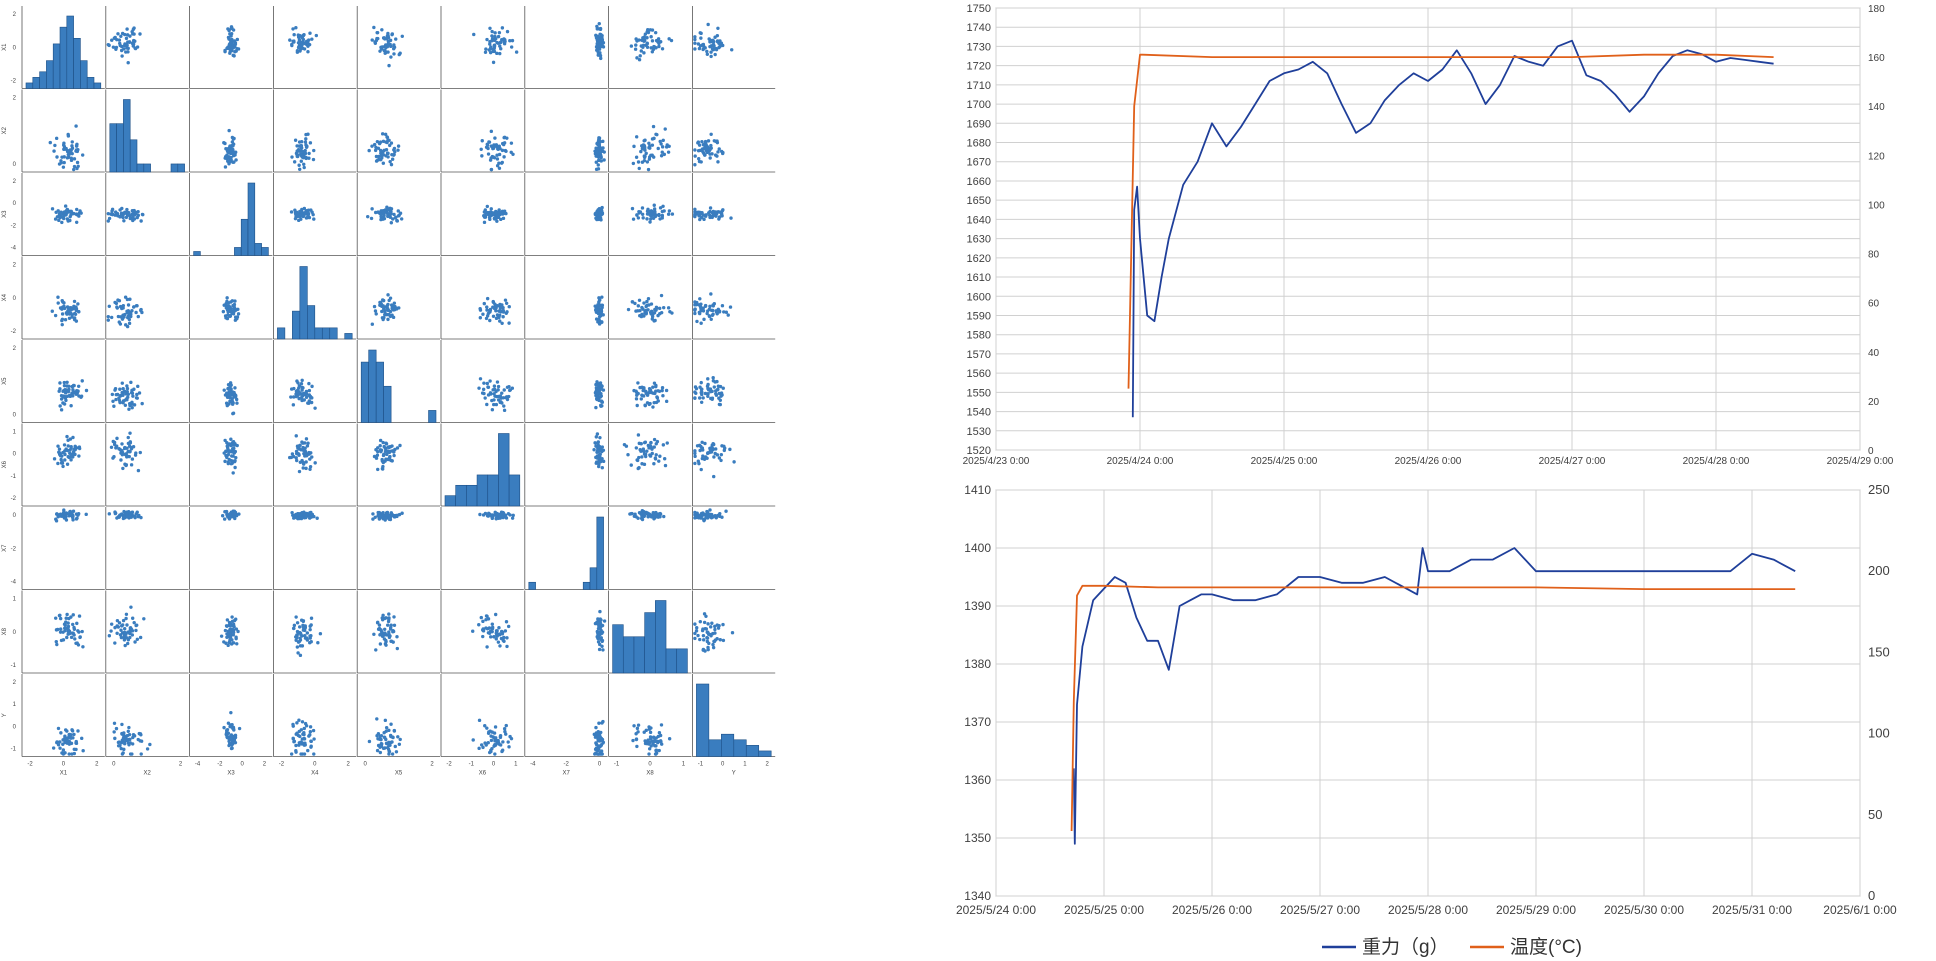  I want to click on left-axis-tick-label: 1380, so click(977, 664).